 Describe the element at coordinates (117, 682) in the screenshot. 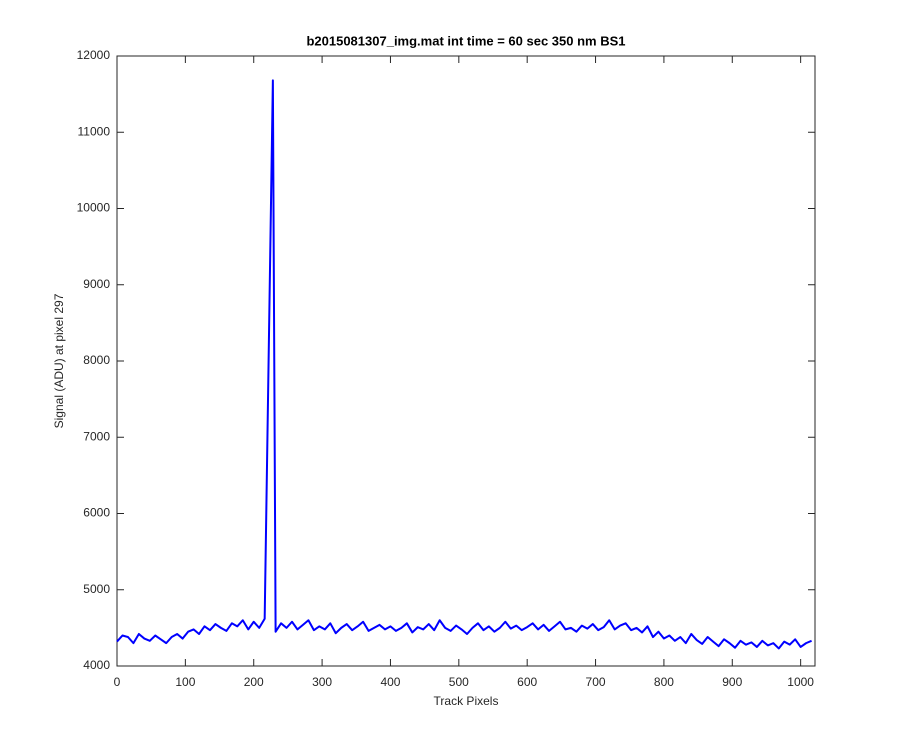

I see `x-tick-label: 0` at that location.